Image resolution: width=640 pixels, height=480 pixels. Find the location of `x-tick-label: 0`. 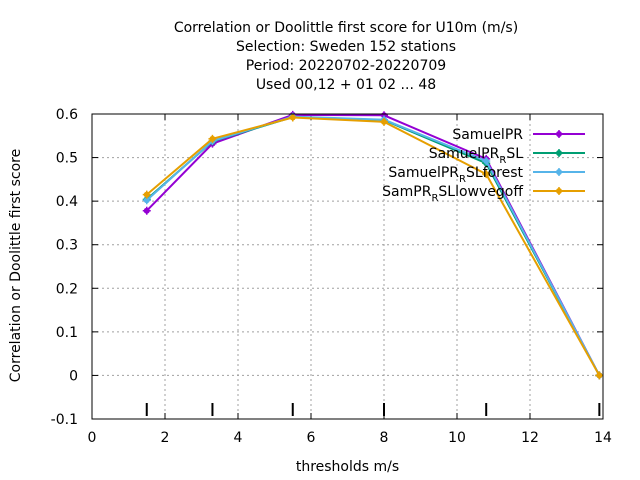

x-tick-label: 0 is located at coordinates (92, 438).